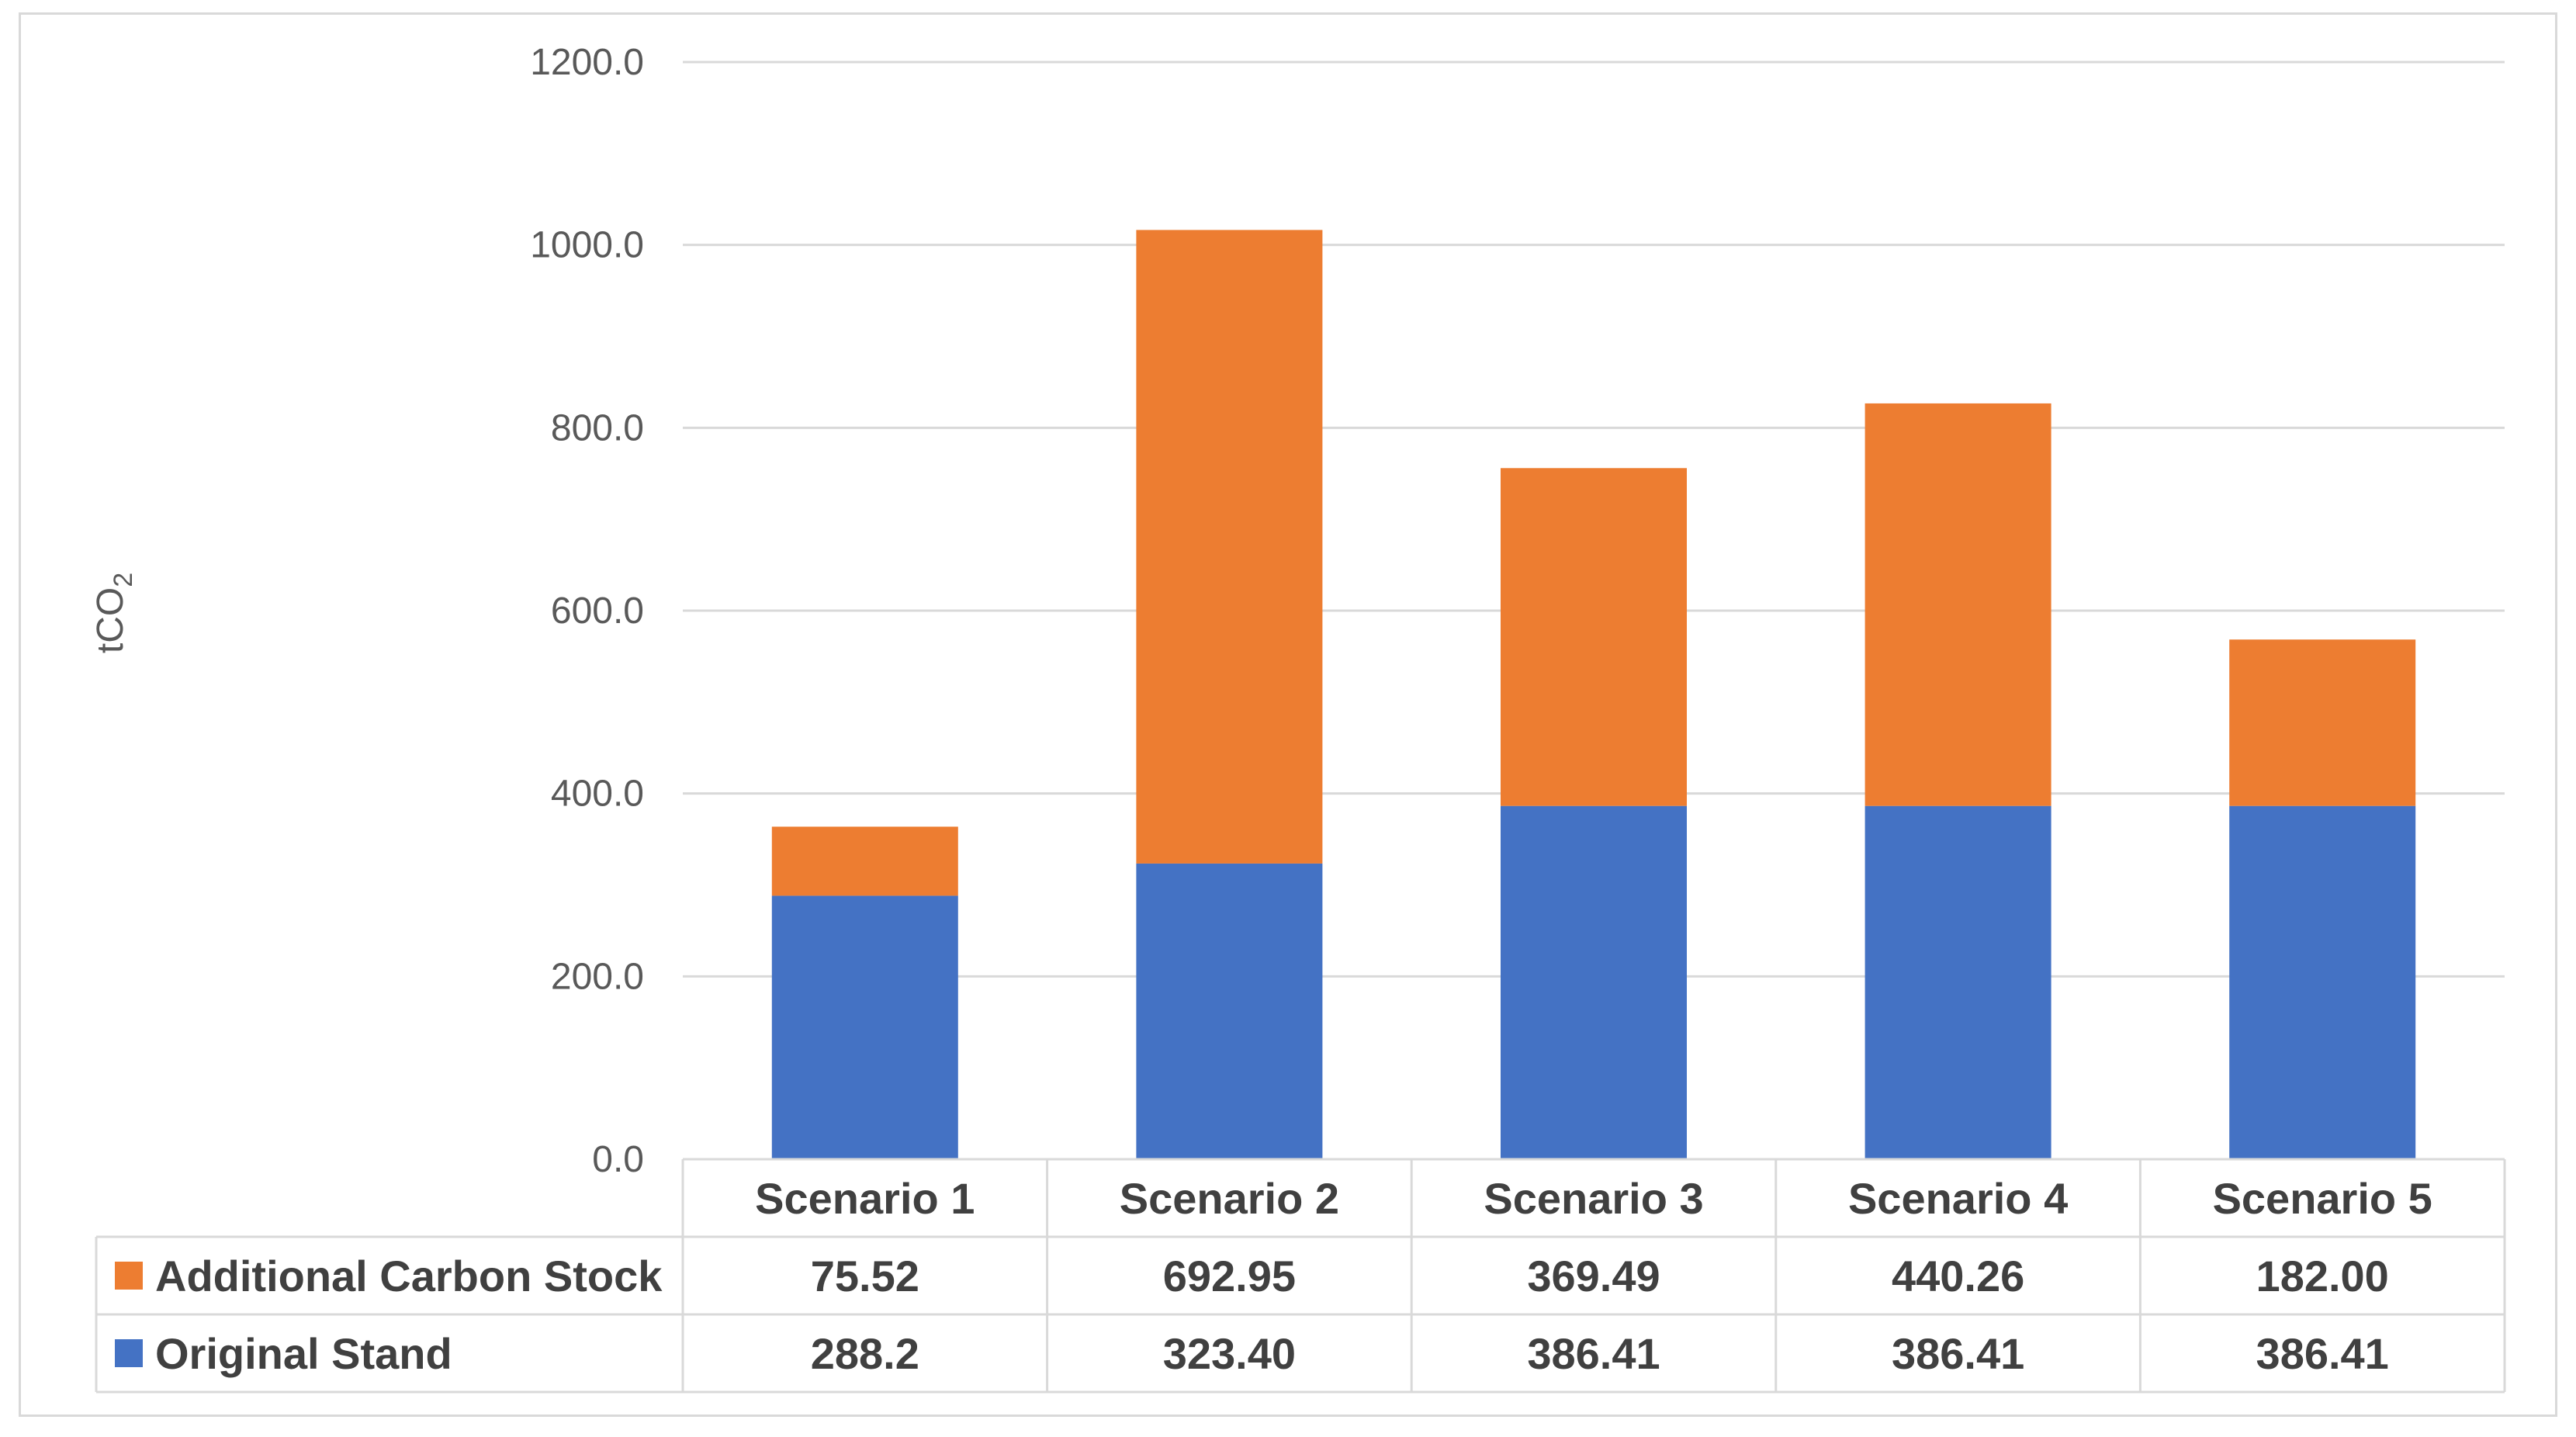 Image resolution: width=2576 pixels, height=1437 pixels. Describe the element at coordinates (409, 1276) in the screenshot. I see `legend-label: Additional Carbon Stock` at that location.